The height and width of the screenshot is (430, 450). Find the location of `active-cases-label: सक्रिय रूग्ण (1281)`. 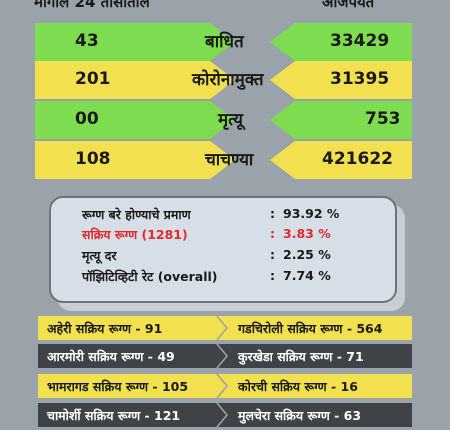

active-cases-label: सक्रिय रूग्ण (1281) is located at coordinates (135, 234).